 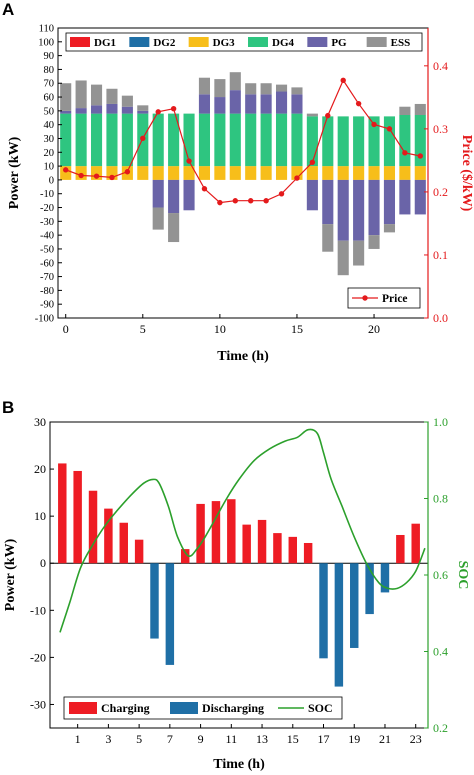 I want to click on y-tick-label: -60, so click(x=47, y=263).